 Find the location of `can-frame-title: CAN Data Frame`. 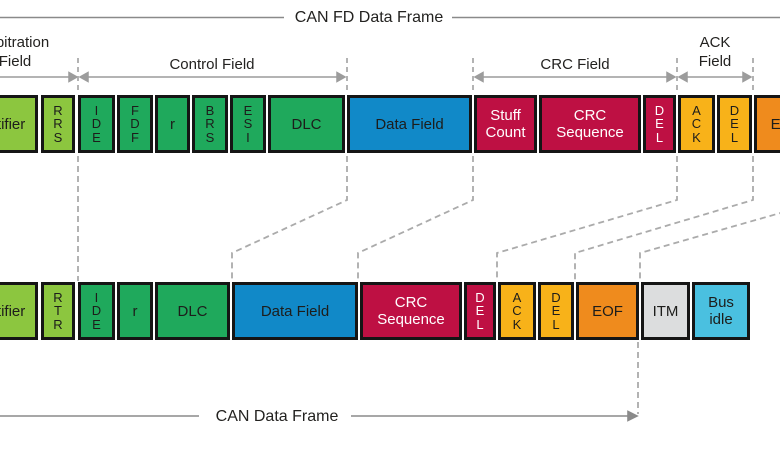

can-frame-title: CAN Data Frame is located at coordinates (277, 416).